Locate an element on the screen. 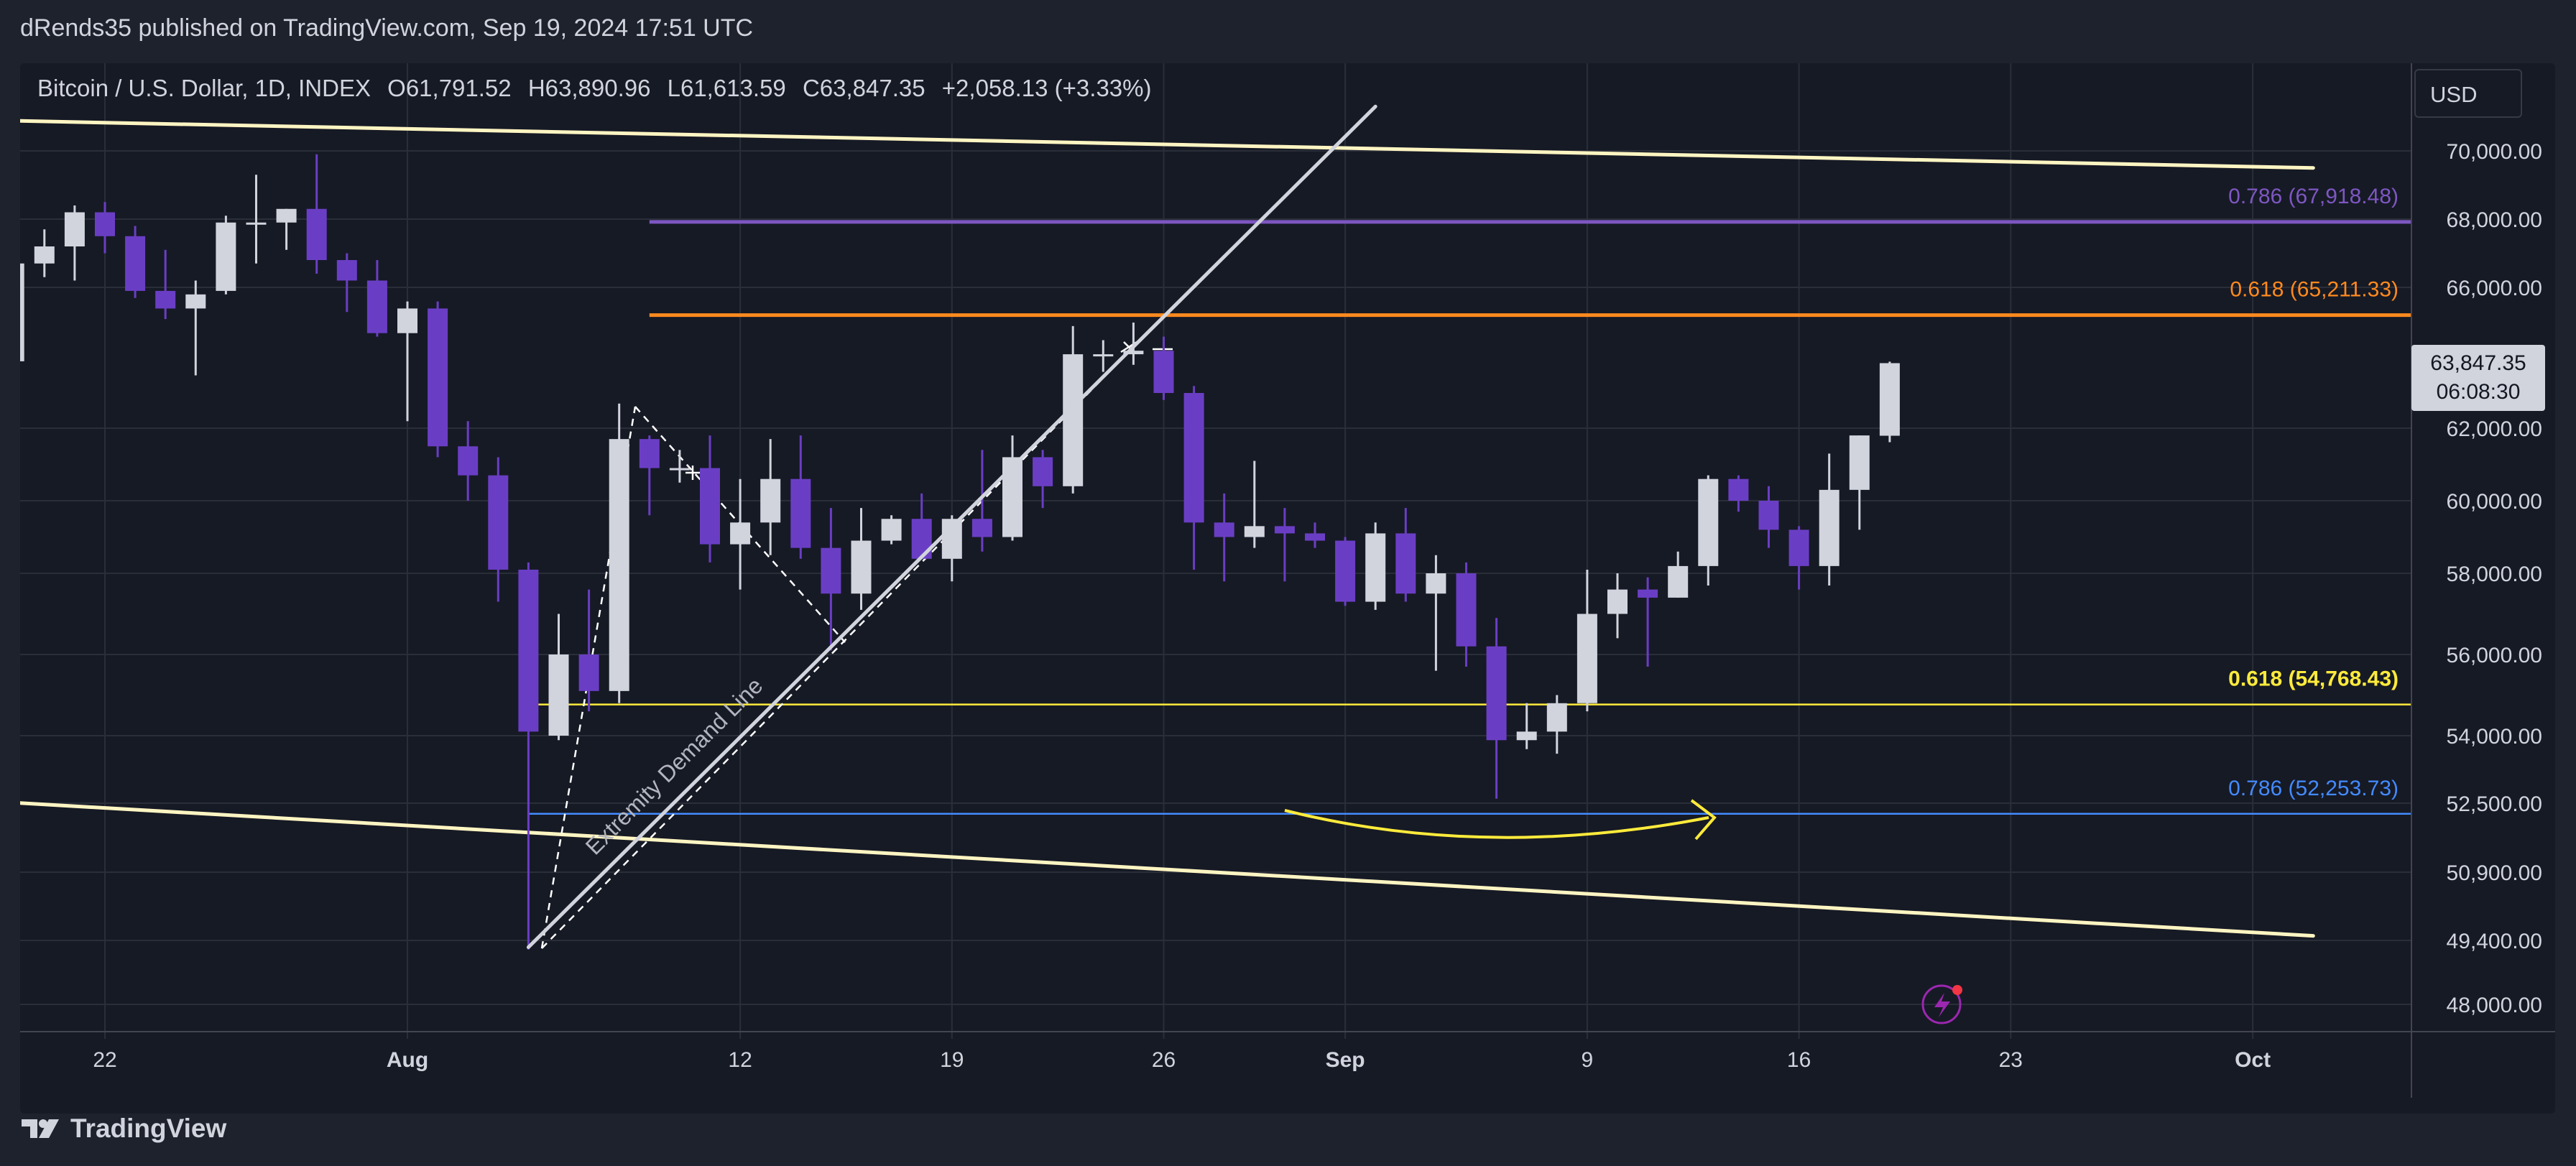 Image resolution: width=2576 pixels, height=1166 pixels. price-tick-label: 70,000.00 is located at coordinates (2494, 152).